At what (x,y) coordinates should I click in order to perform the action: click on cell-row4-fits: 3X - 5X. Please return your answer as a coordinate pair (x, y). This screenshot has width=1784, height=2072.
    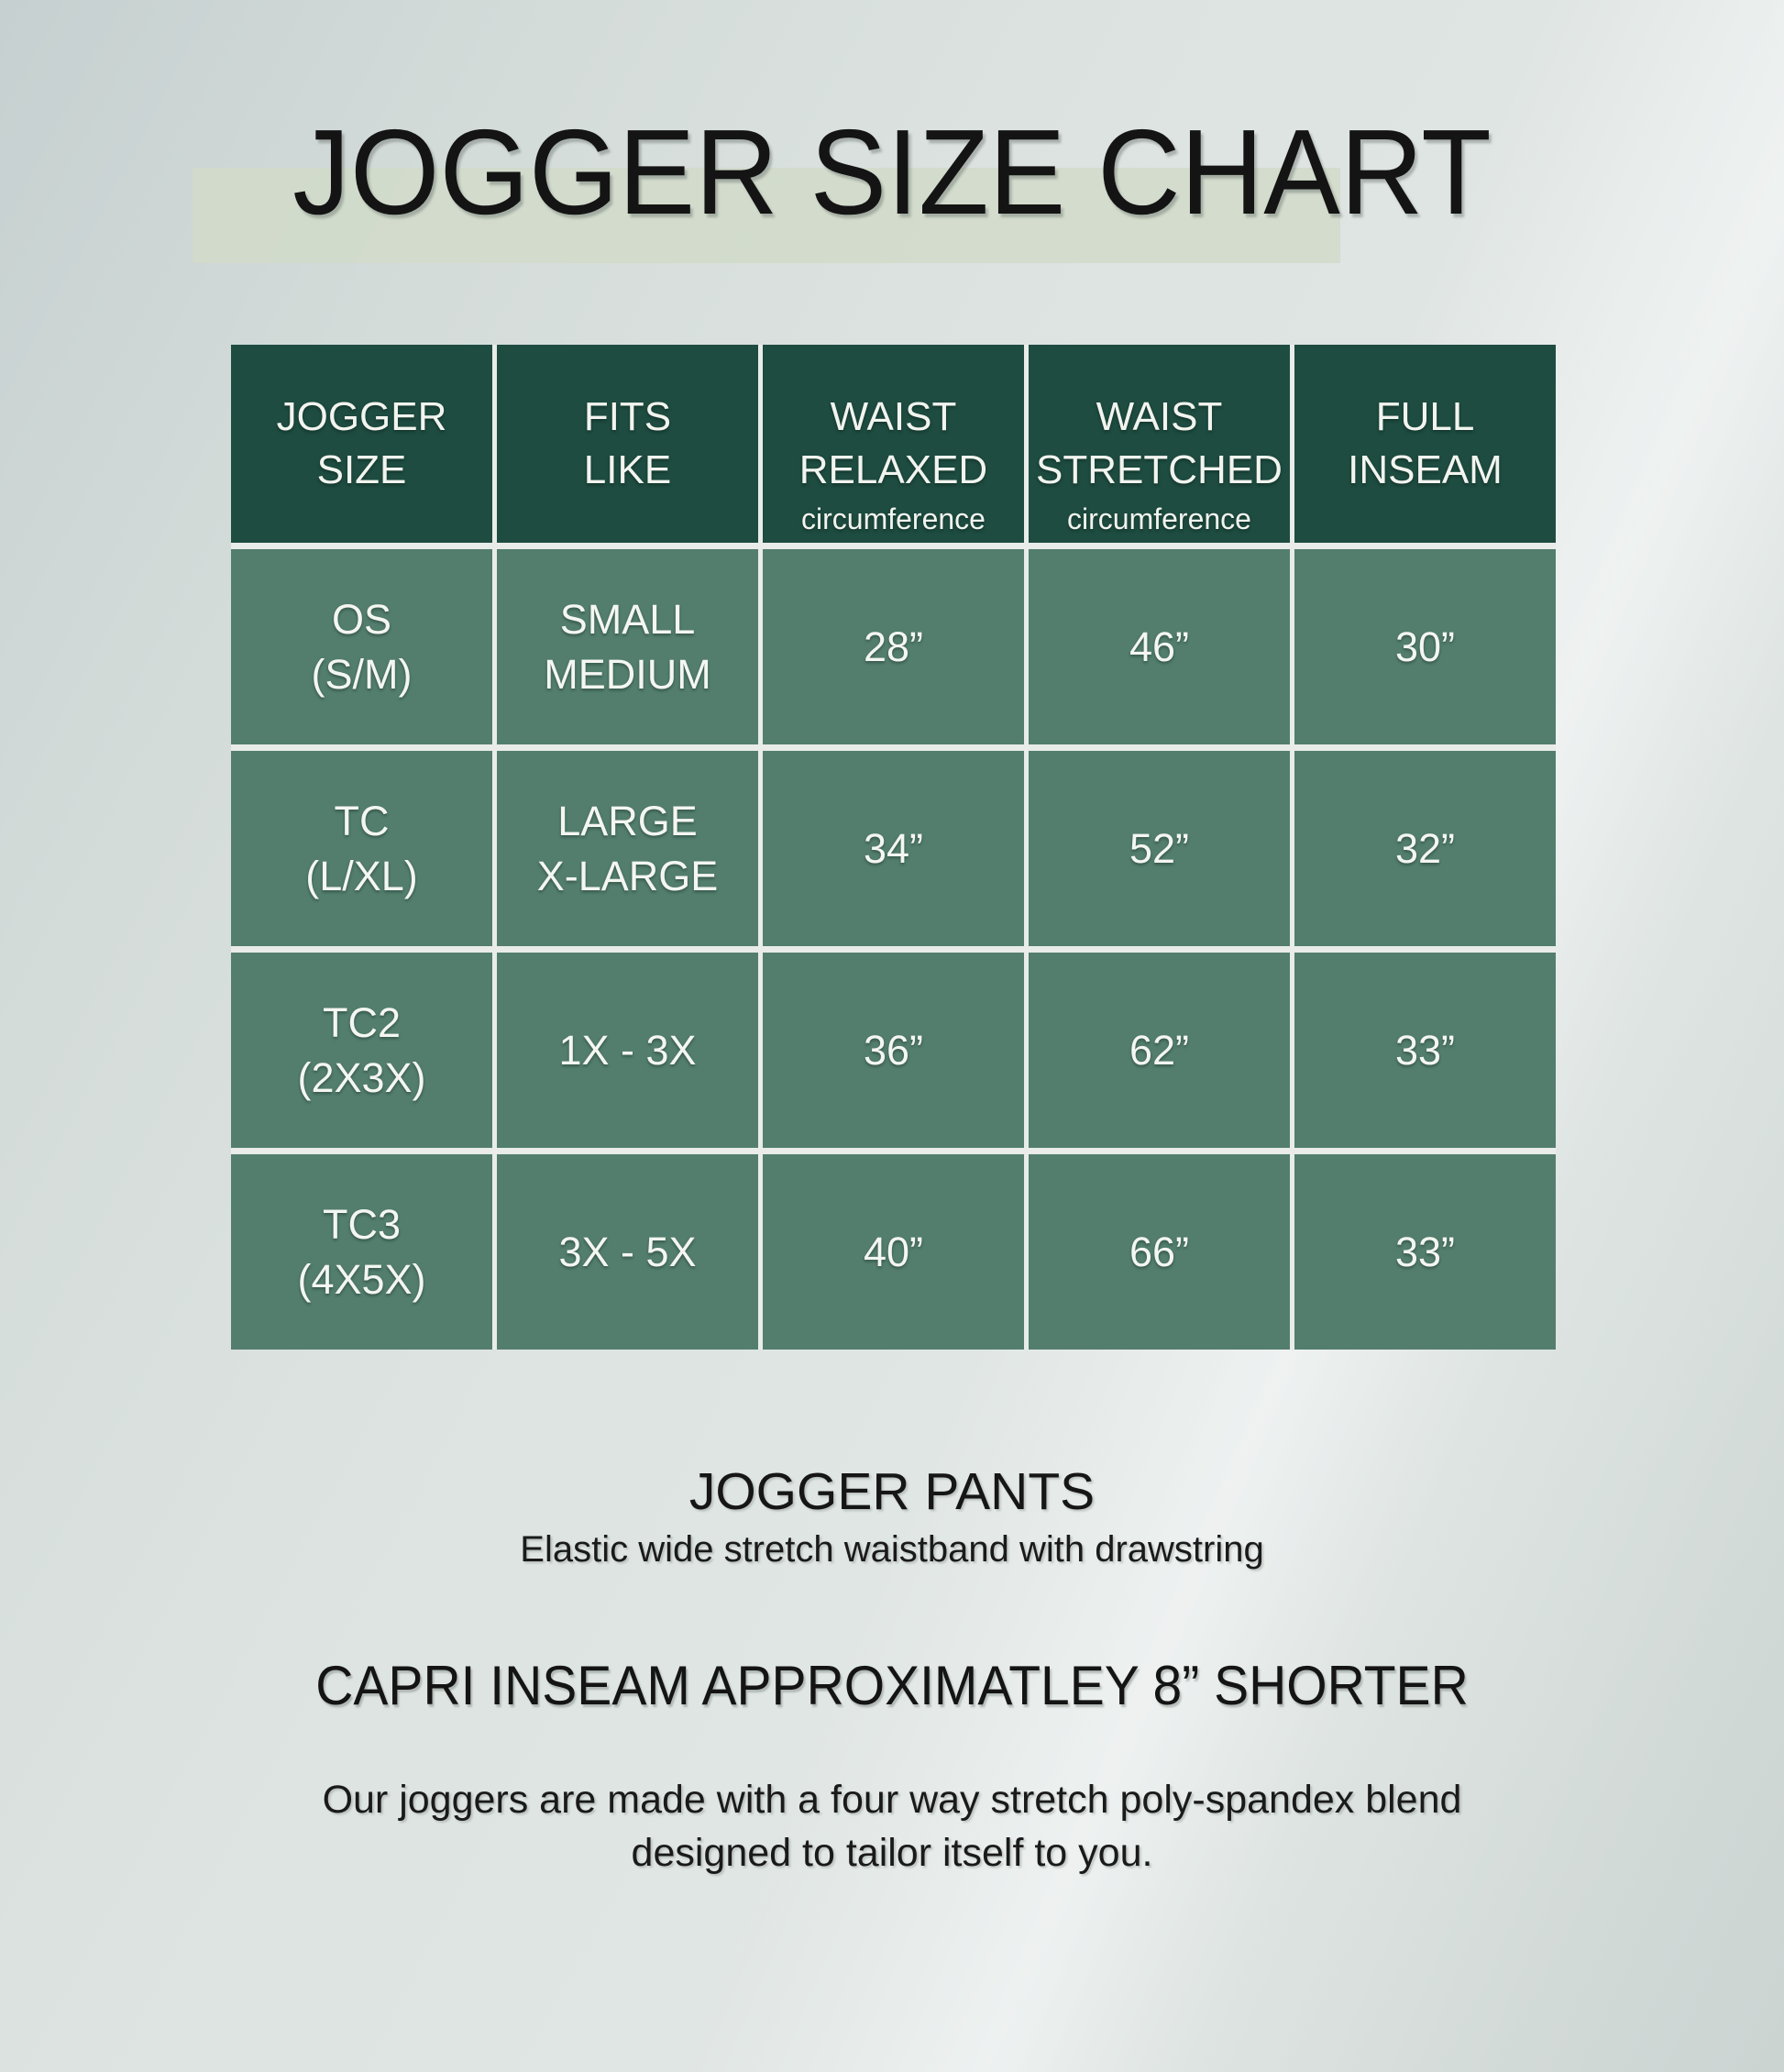
    Looking at the image, I should click on (627, 1252).